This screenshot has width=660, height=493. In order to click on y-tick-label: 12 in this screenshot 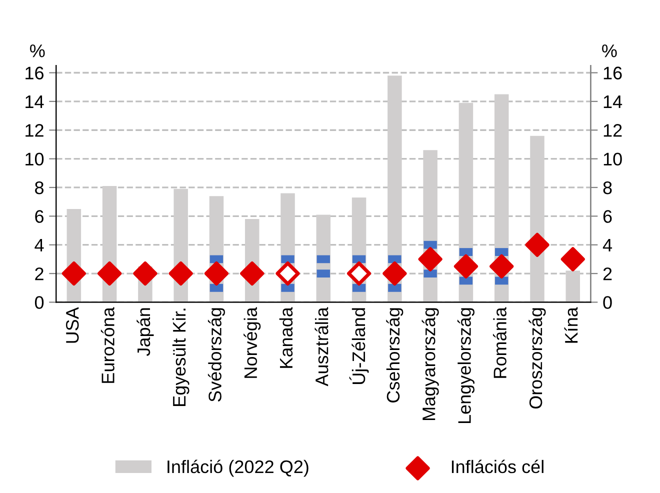, I will do `click(35, 130)`.